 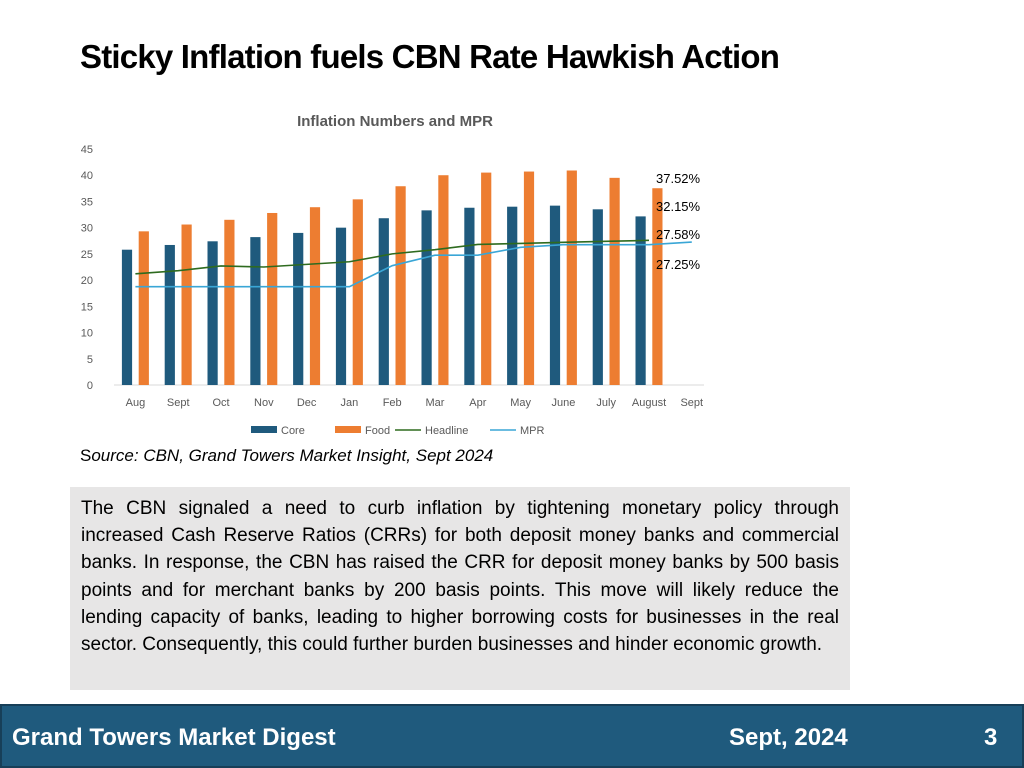 I want to click on footer-publication: Grand Towers Market Digest, so click(x=174, y=737).